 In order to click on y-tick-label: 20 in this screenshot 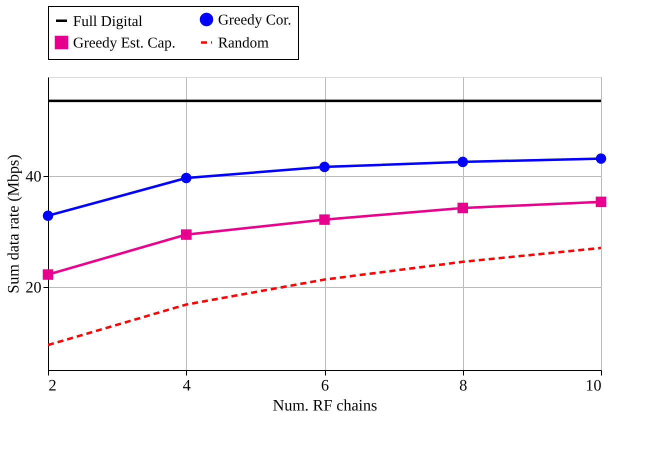, I will do `click(34, 287)`.